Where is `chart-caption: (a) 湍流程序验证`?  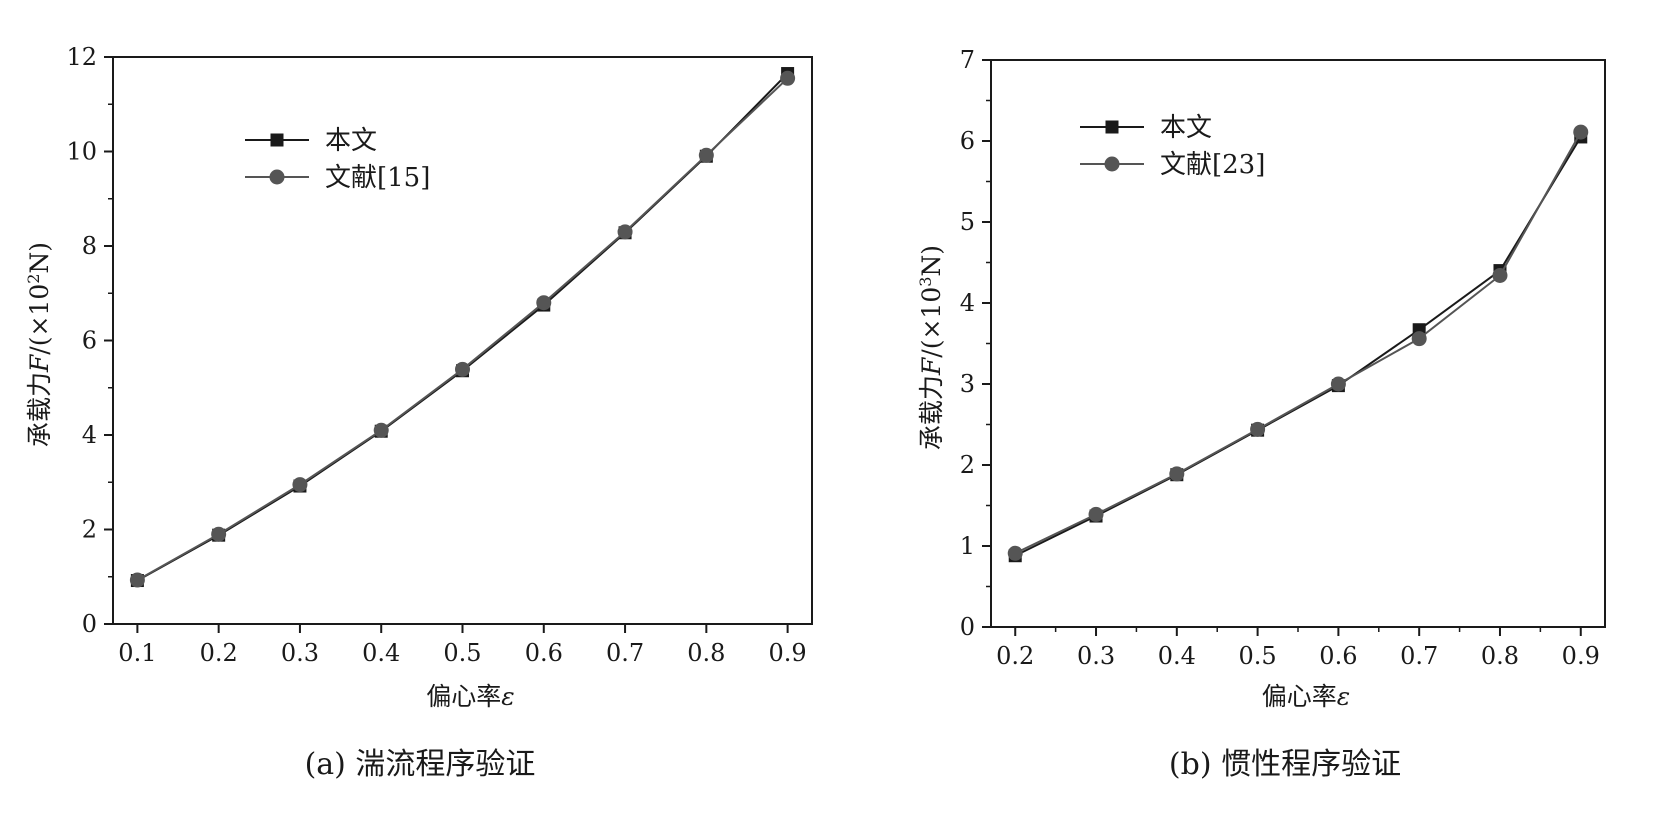 chart-caption: (a) 湍流程序验证 is located at coordinates (420, 764).